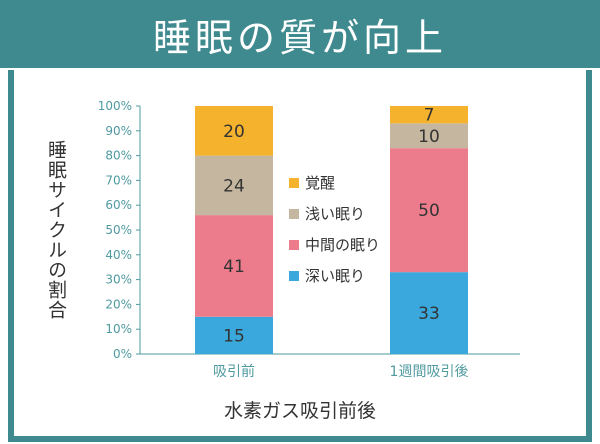 The image size is (600, 444). I want to click on x-tick-label: 吸引前, so click(234, 371).